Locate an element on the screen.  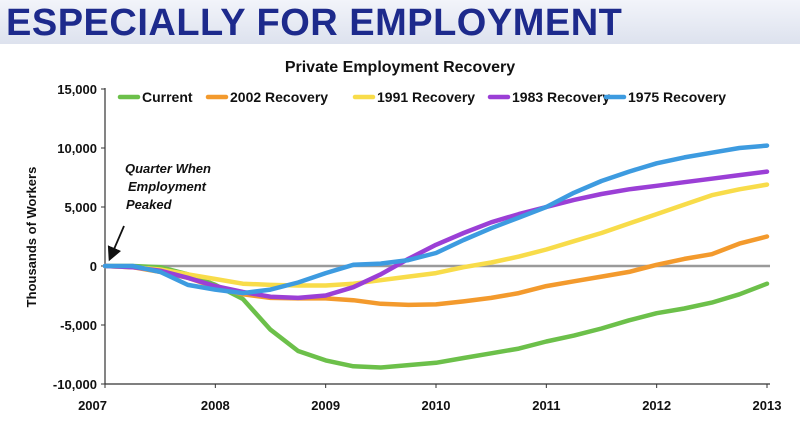
header-banner: ESPECIALLY FOR EMPLOYMENT is located at coordinates (400, 22).